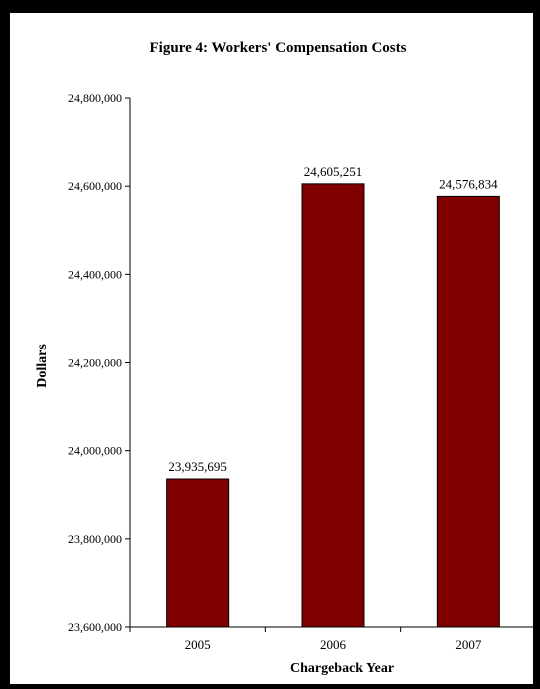 The width and height of the screenshot is (540, 689). Describe the element at coordinates (95, 627) in the screenshot. I see `y-tick-label: 23,600,000` at that location.